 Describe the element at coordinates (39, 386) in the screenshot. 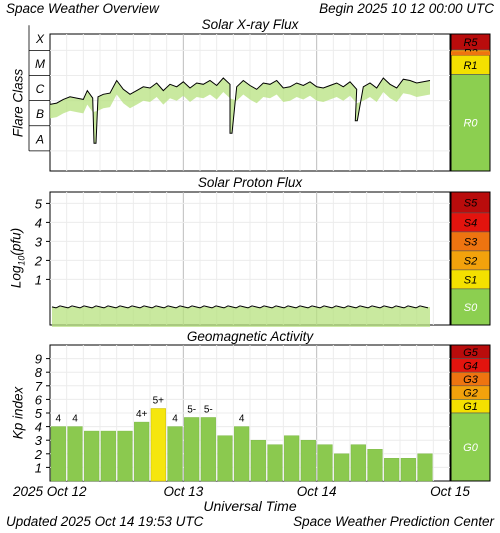

I see `kp-y-tick-label: 7` at that location.